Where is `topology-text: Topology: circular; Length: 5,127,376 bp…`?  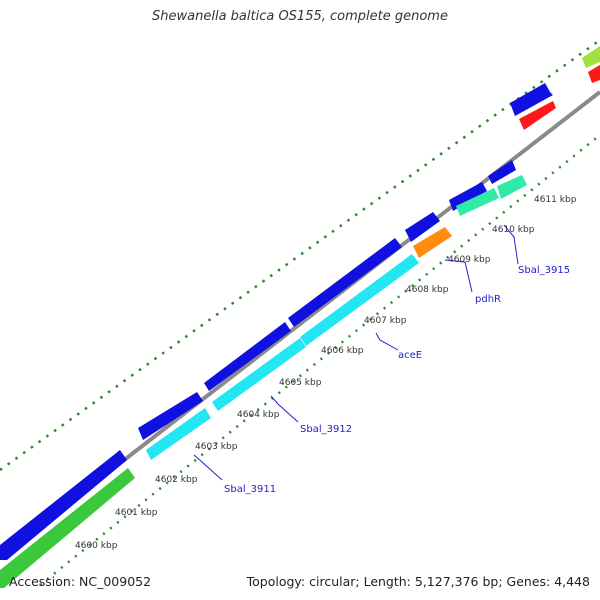 topology-text: Topology: circular; Length: 5,127,376 bp… is located at coordinates (418, 581).